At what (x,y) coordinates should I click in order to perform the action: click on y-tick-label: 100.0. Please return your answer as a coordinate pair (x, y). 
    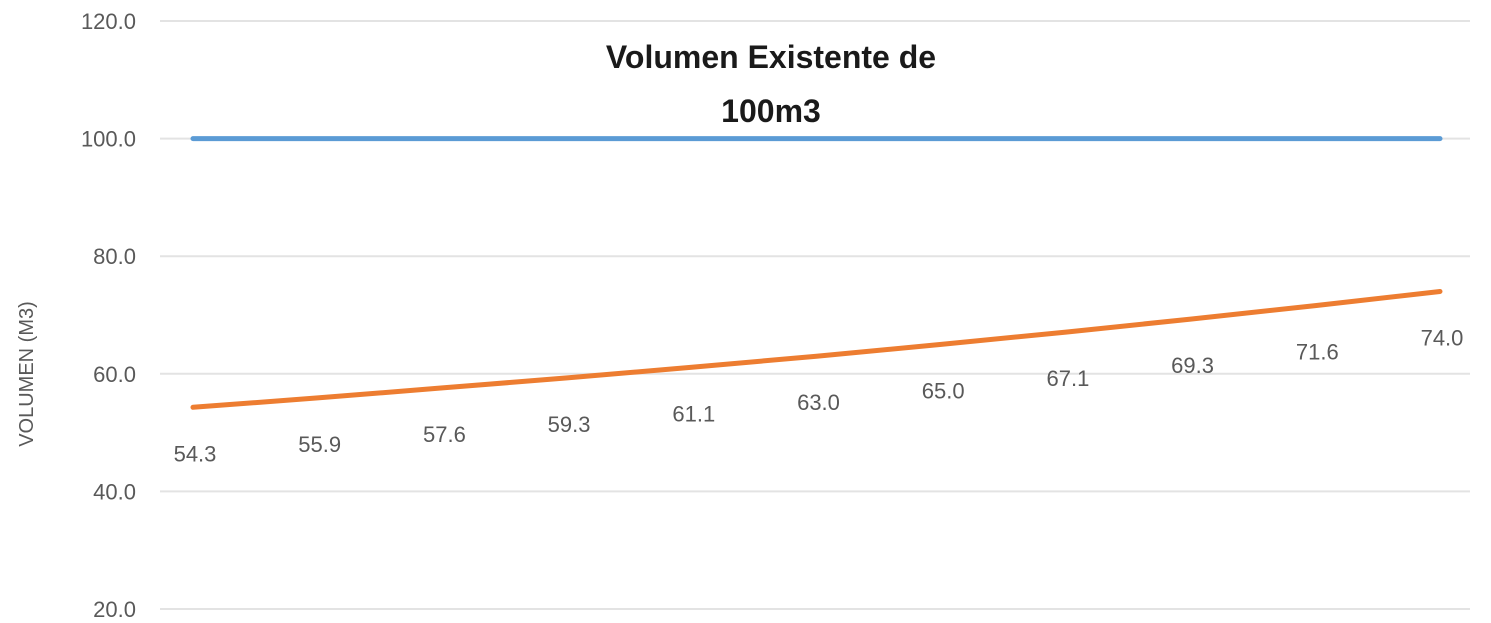
    Looking at the image, I should click on (108, 139).